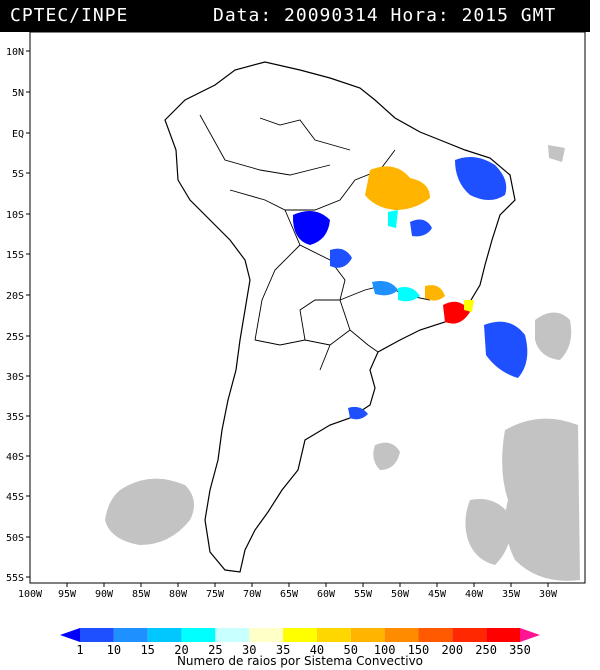 The width and height of the screenshot is (600, 670). What do you see at coordinates (141, 594) in the screenshot?
I see `lon-label: 85W` at bounding box center [141, 594].